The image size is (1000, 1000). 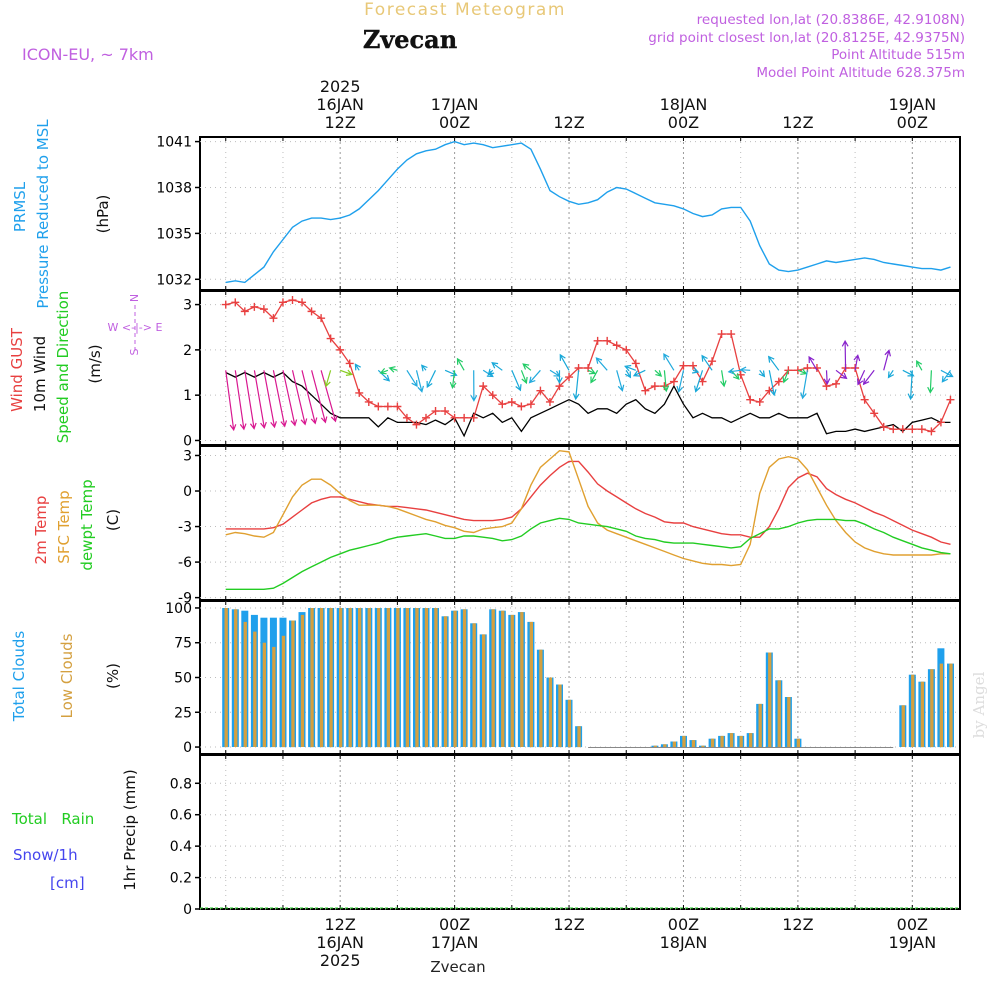 What do you see at coordinates (64, 526) in the screenshot?
I see `sfc-label: SFC Temp` at bounding box center [64, 526].